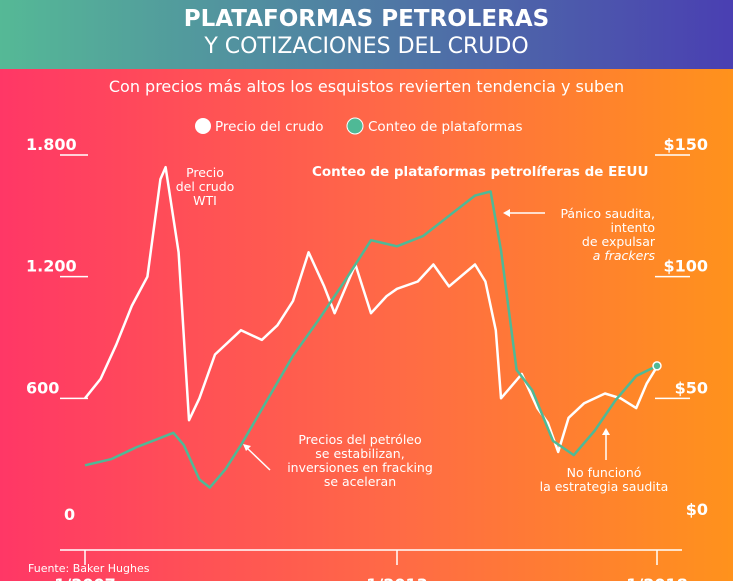 The width and height of the screenshot is (733, 581). What do you see at coordinates (355, 126) in the screenshot?
I see `legend-marker-rigs` at bounding box center [355, 126].